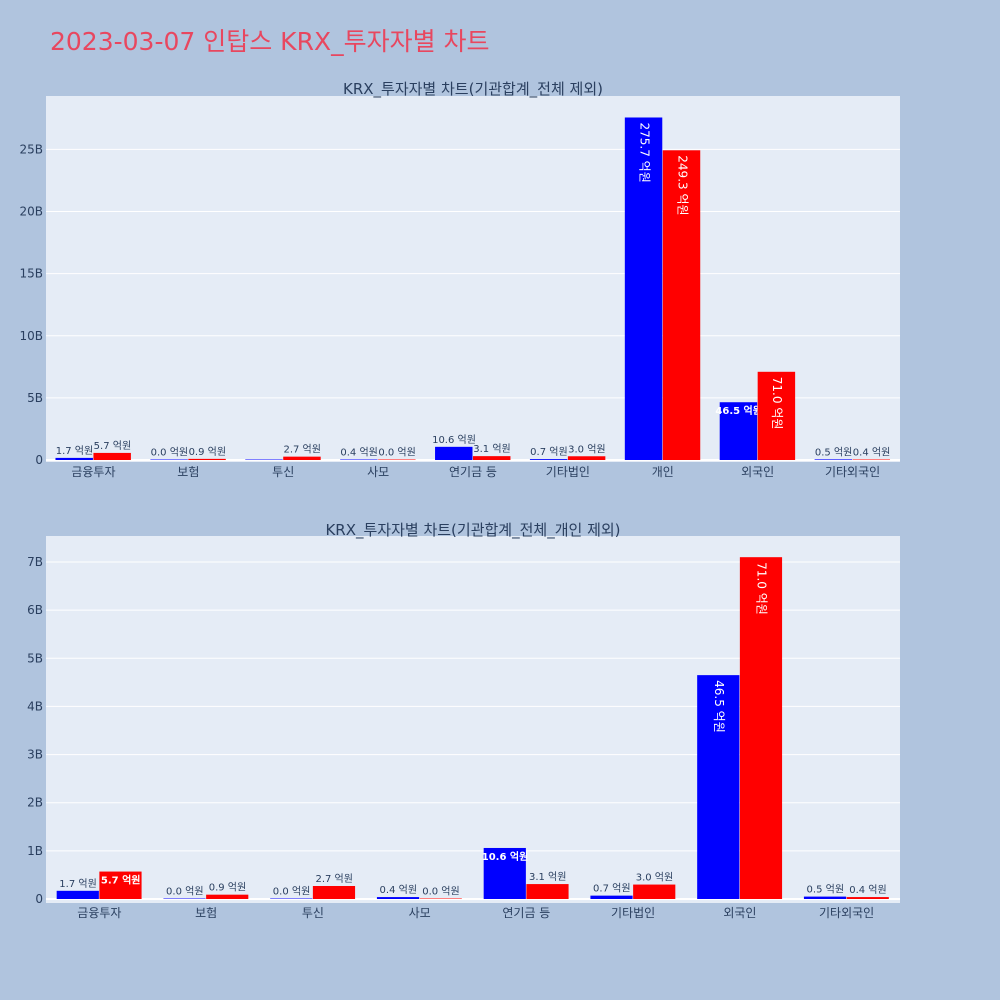 The width and height of the screenshot is (1000, 1000). Describe the element at coordinates (31, 274) in the screenshot. I see `y-tick-label: 15B` at that location.